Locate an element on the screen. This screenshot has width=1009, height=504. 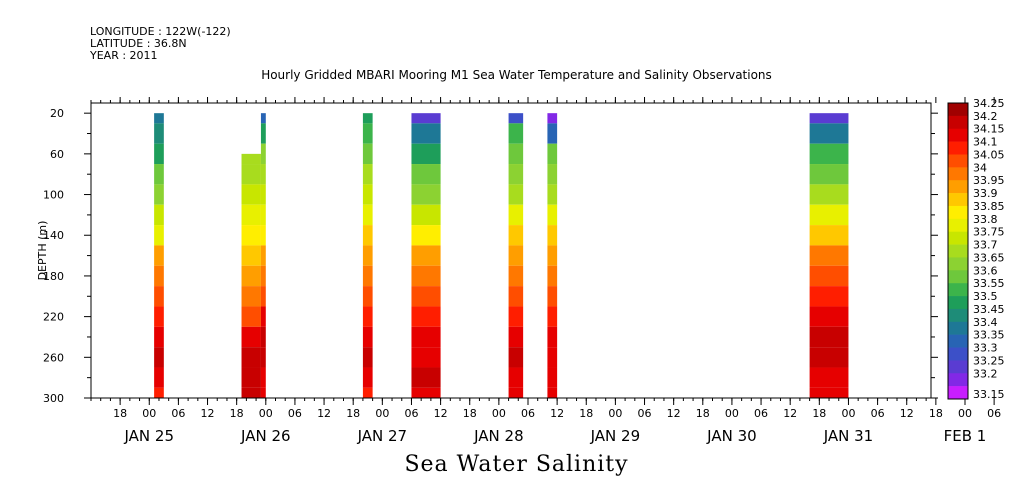
x-date-label: JAN 30 is located at coordinates (731, 436).